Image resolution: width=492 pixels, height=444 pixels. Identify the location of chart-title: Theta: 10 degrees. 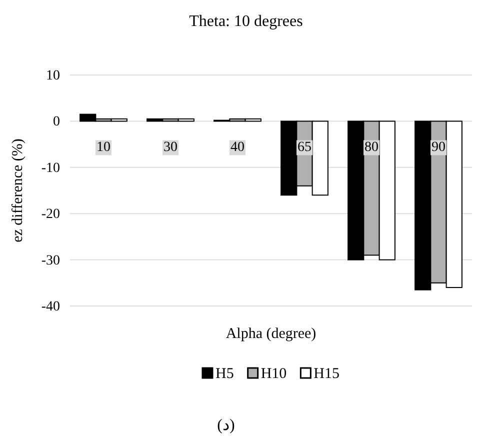
(246, 21).